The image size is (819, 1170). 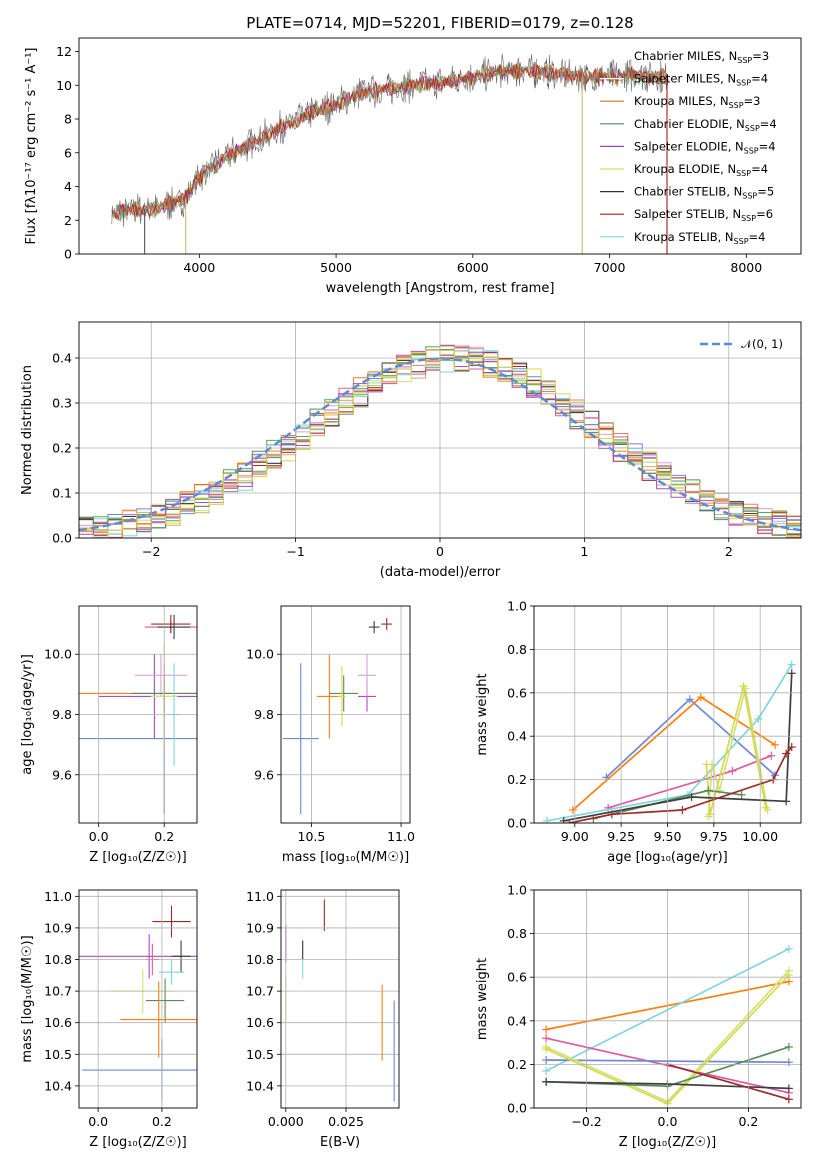 What do you see at coordinates (440, 288) in the screenshot?
I see `x-axis-label: wavelength [Angstrom, rest frame]` at bounding box center [440, 288].